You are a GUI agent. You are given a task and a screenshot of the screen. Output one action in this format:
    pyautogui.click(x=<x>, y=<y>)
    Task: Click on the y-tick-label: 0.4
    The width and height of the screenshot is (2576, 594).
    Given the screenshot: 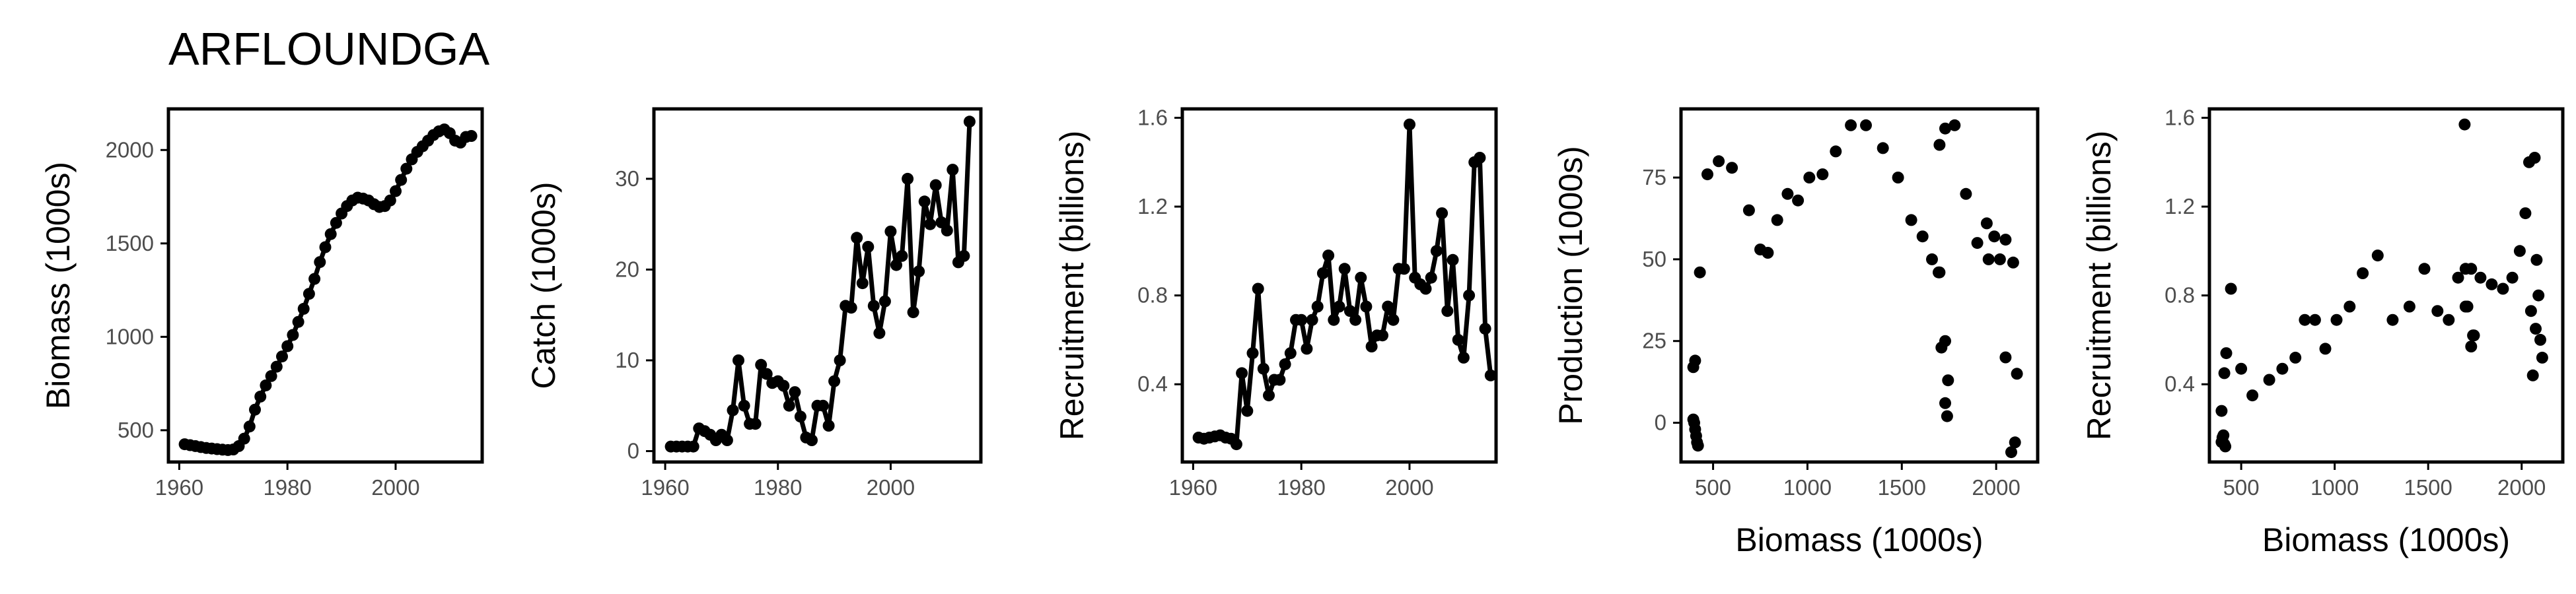 What is the action you would take?
    pyautogui.click(x=2180, y=384)
    